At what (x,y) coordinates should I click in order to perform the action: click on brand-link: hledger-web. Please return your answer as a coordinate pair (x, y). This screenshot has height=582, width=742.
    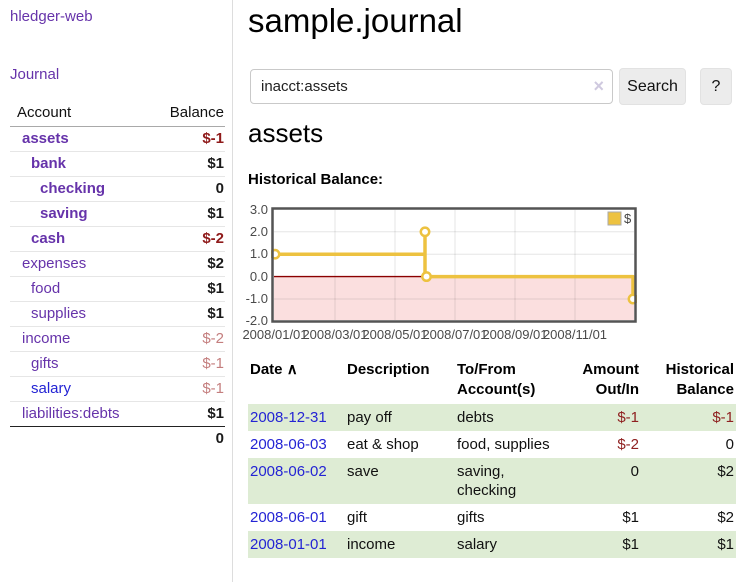
    Looking at the image, I should click on (51, 16).